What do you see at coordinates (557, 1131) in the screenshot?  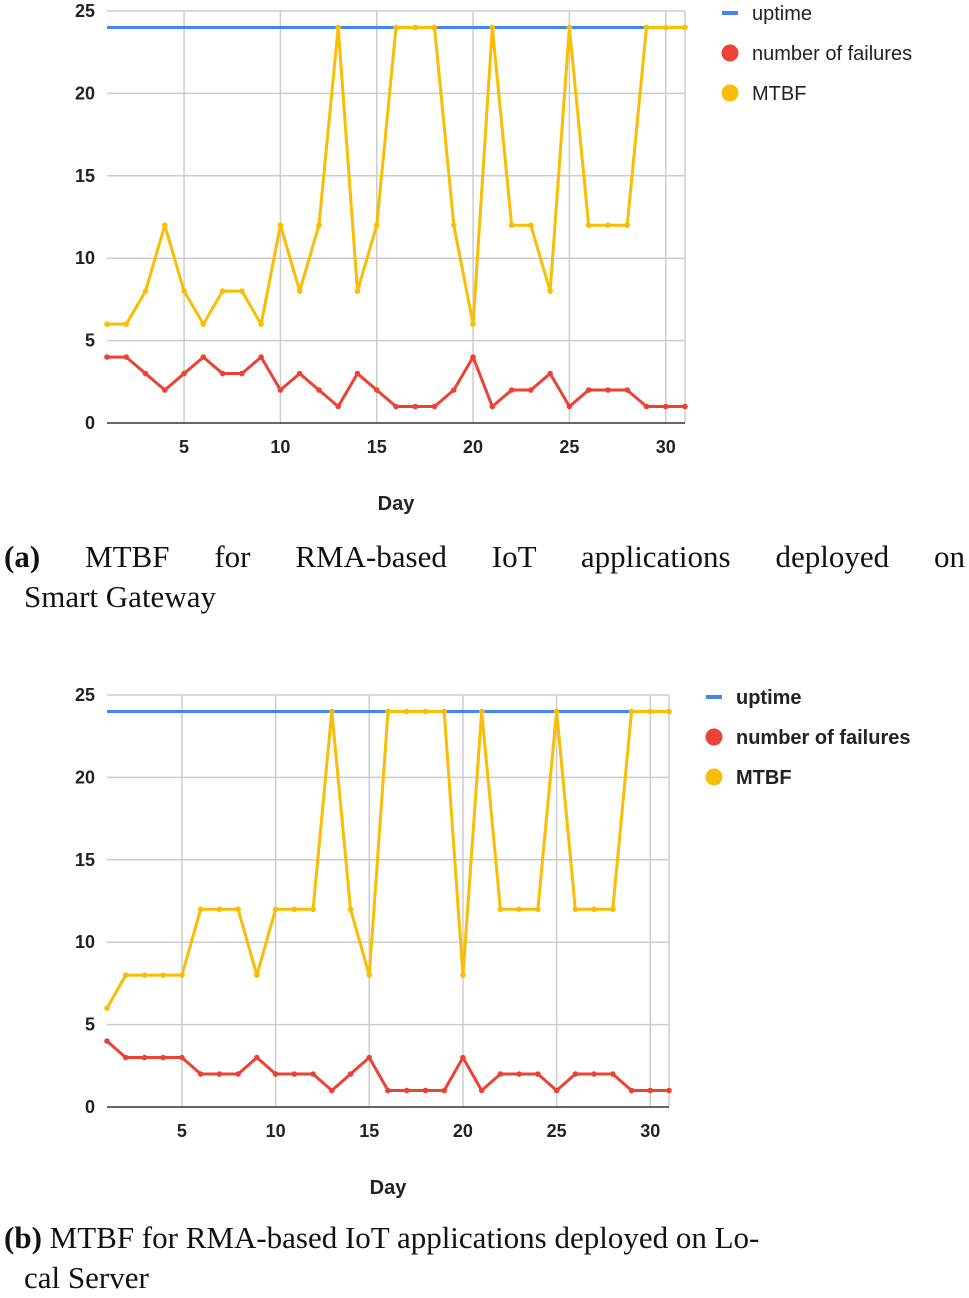 I see `x-tick-label: 25` at bounding box center [557, 1131].